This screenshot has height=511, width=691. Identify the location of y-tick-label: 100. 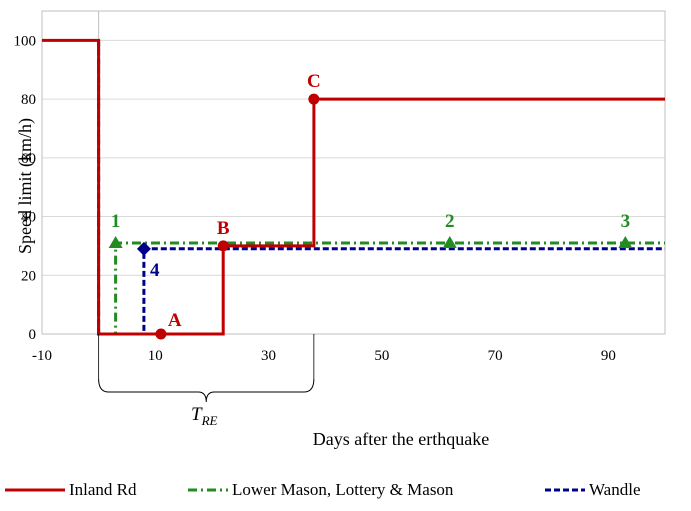
(25, 41).